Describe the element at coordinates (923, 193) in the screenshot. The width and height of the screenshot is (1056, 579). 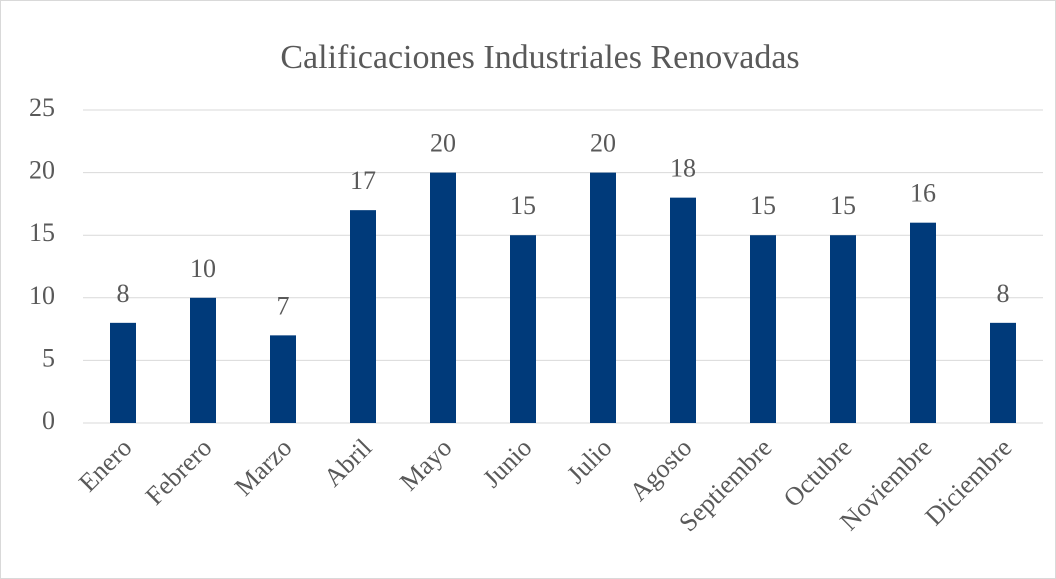
I see `data-label: 16` at that location.